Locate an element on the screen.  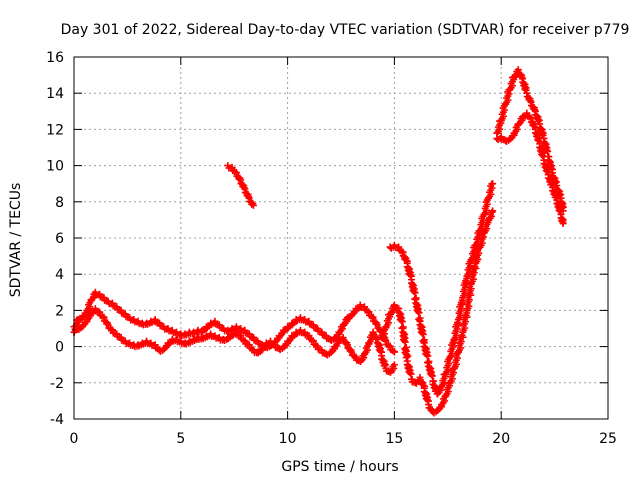
x-tick-label: 10 is located at coordinates (288, 439).